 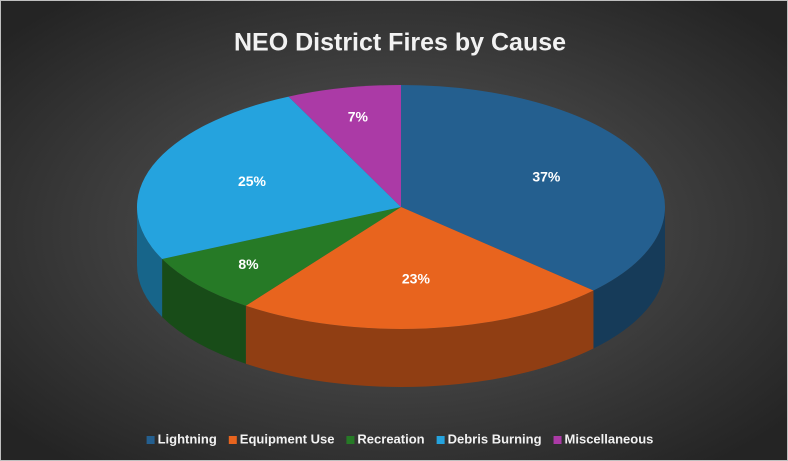 What do you see at coordinates (609, 438) in the screenshot?
I see `legend-label: Miscellaneous` at bounding box center [609, 438].